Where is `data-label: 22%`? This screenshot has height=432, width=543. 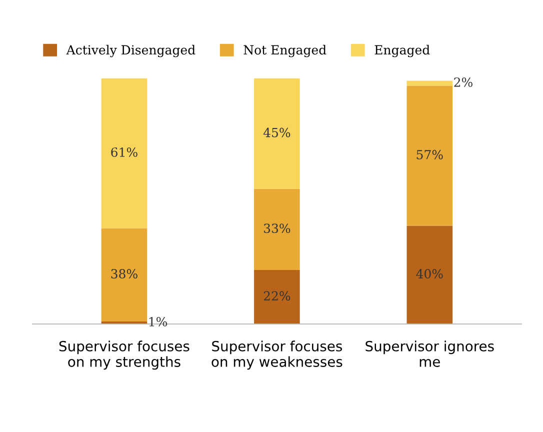
data-label: 22% is located at coordinates (277, 296).